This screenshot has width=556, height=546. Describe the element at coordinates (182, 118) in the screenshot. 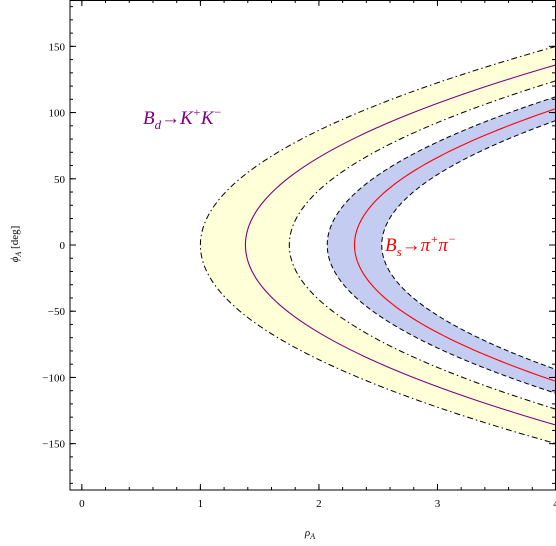

I see `annotation-bd-kk: Bd→K+K−` at that location.